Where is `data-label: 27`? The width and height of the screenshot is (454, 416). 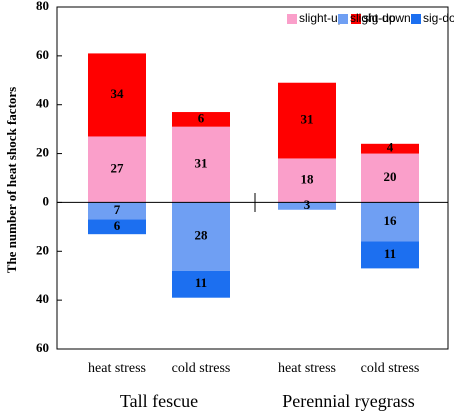 data-label: 27 is located at coordinates (118, 167).